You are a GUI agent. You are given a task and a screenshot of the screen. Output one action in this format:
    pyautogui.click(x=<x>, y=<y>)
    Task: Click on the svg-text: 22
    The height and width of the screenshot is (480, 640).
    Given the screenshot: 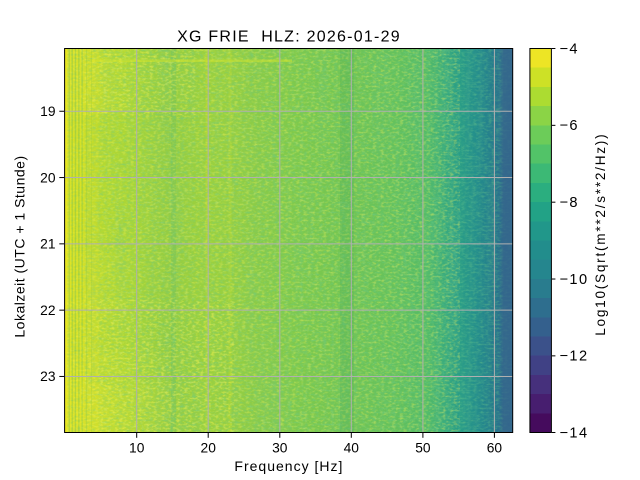 What is the action you would take?
    pyautogui.click(x=47, y=310)
    